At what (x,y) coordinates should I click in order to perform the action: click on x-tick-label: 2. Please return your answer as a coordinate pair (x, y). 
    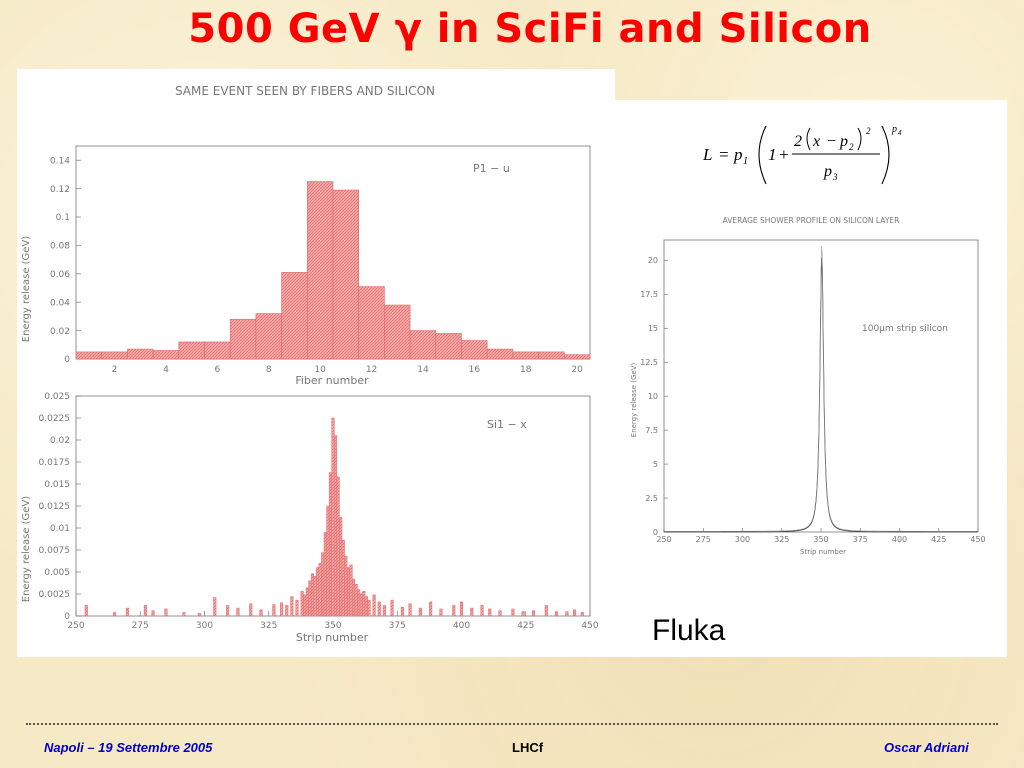
    Looking at the image, I should click on (115, 370).